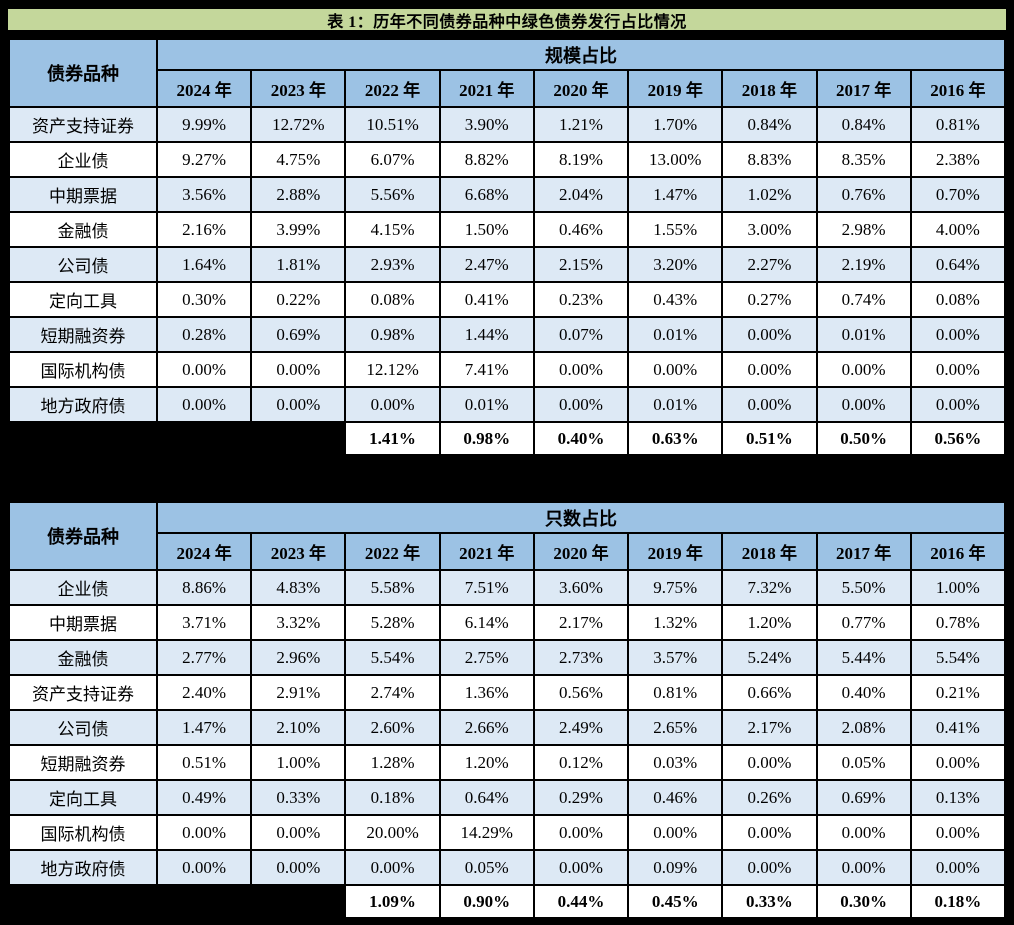  Describe the element at coordinates (486, 404) in the screenshot. I see `value-cell: 0.01%` at that location.